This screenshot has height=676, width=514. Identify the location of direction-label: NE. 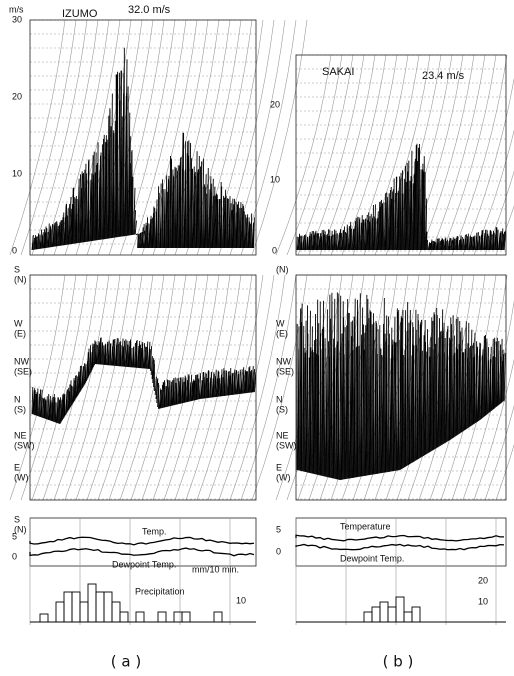
(282, 435).